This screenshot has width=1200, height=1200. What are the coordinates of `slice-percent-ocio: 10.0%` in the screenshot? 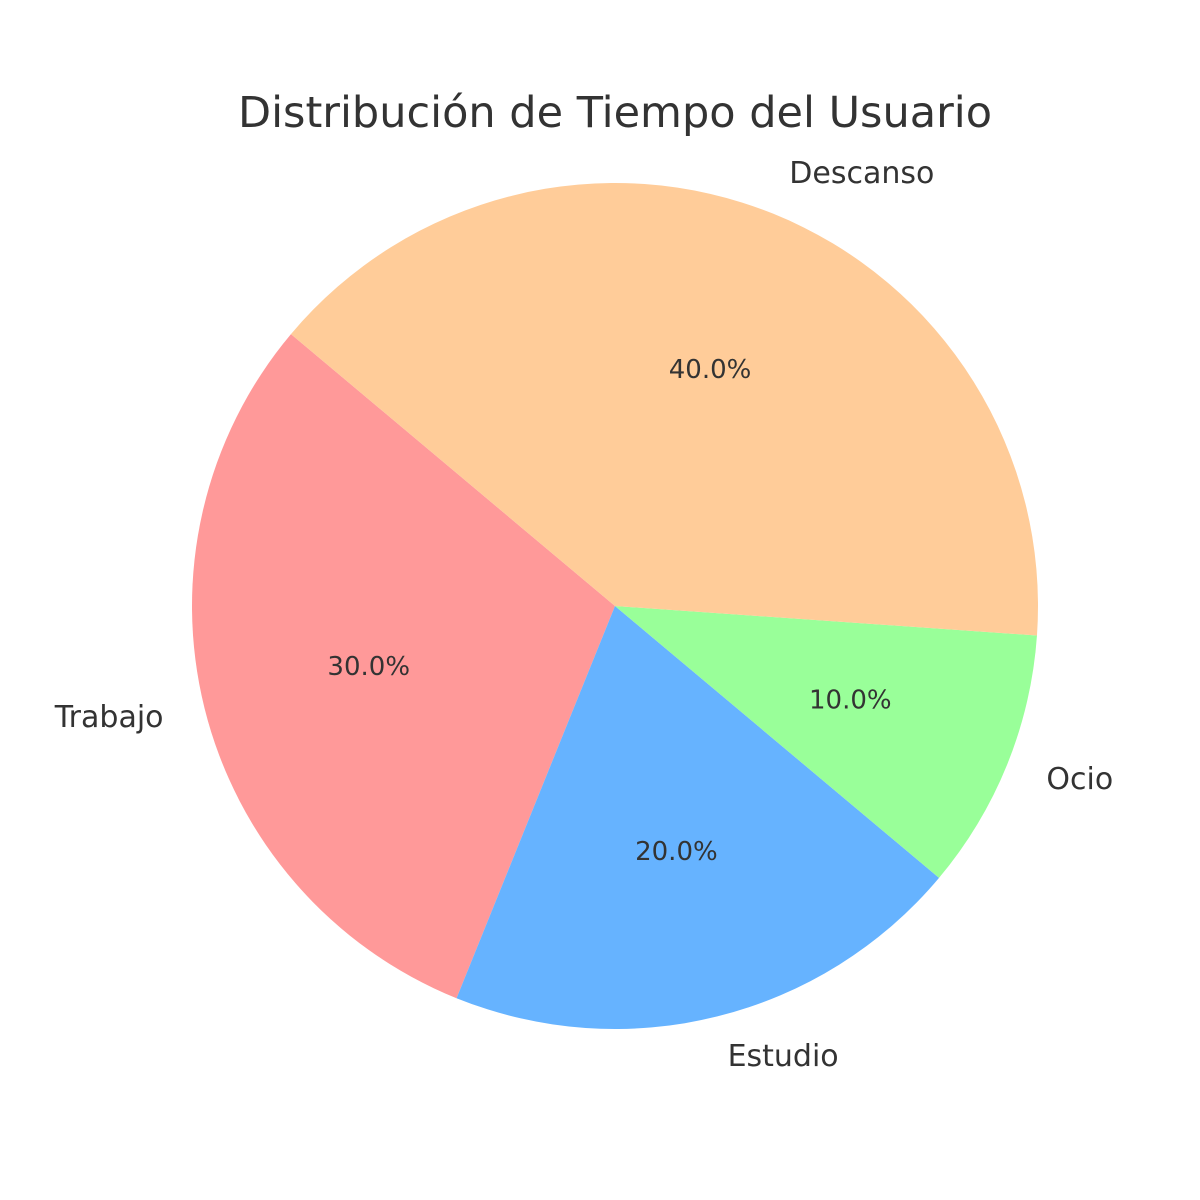 It's located at (850, 701).